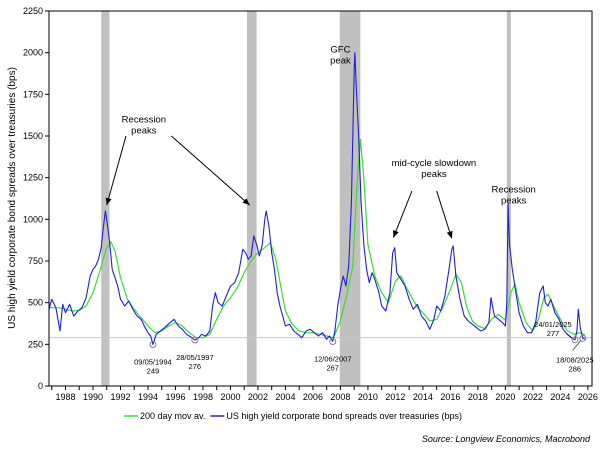  Describe the element at coordinates (175, 397) in the screenshot. I see `x-tick-label: 1996` at that location.